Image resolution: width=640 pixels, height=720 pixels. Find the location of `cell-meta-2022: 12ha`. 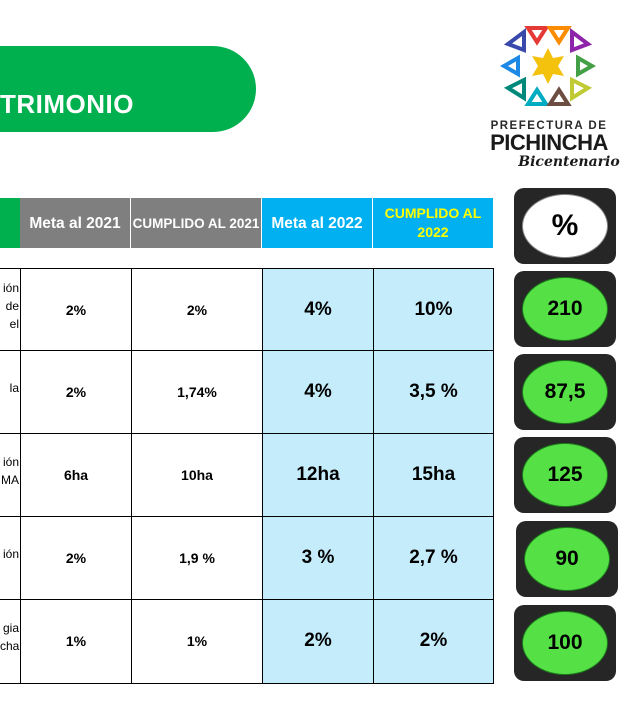

cell-meta-2022: 12ha is located at coordinates (318, 474).